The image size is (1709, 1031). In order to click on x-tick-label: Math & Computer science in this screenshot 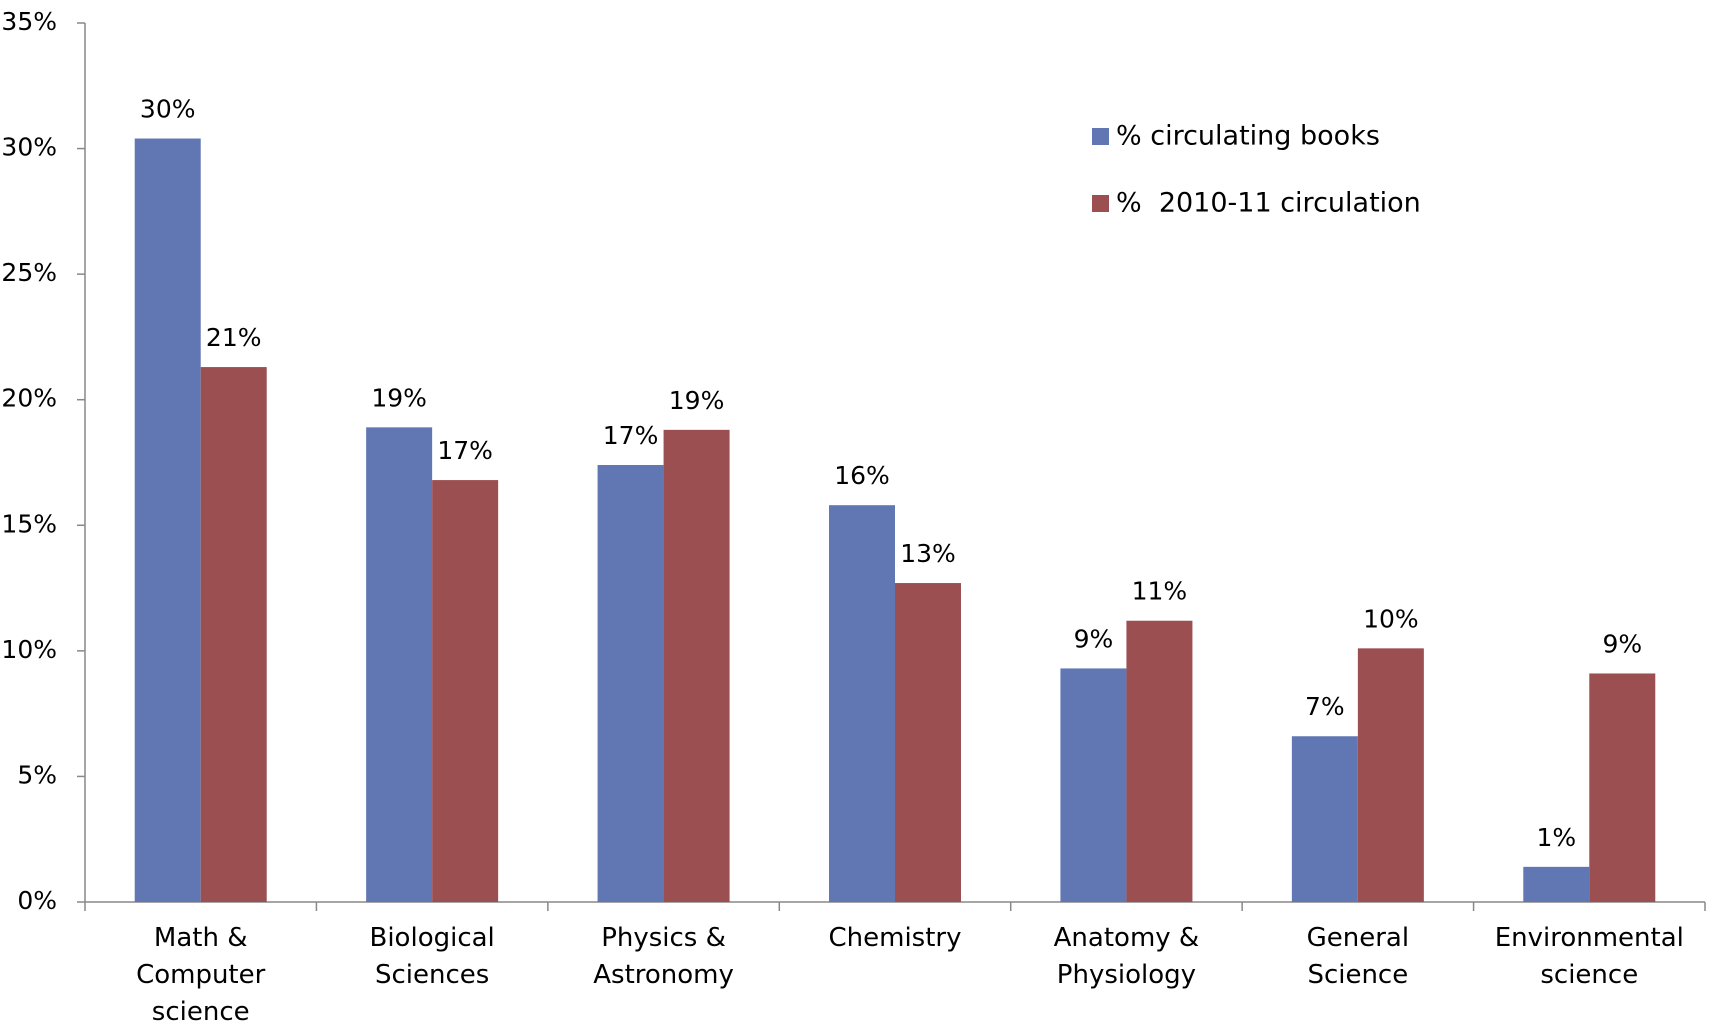, I will do `click(201, 975)`.